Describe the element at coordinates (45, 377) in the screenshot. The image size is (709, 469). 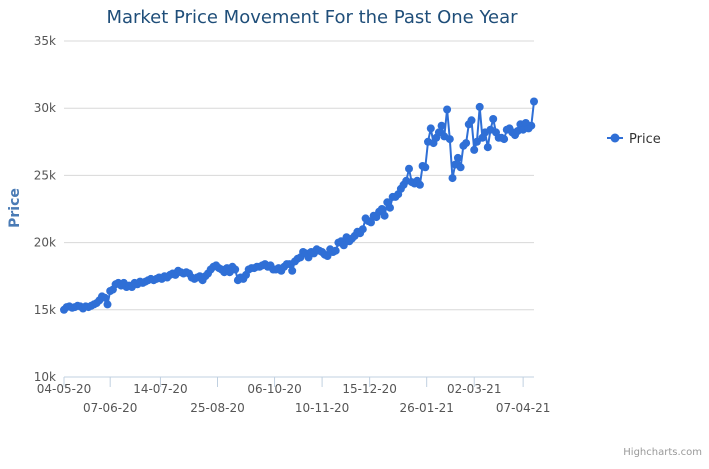
I see `y-tick-label: 10k` at that location.